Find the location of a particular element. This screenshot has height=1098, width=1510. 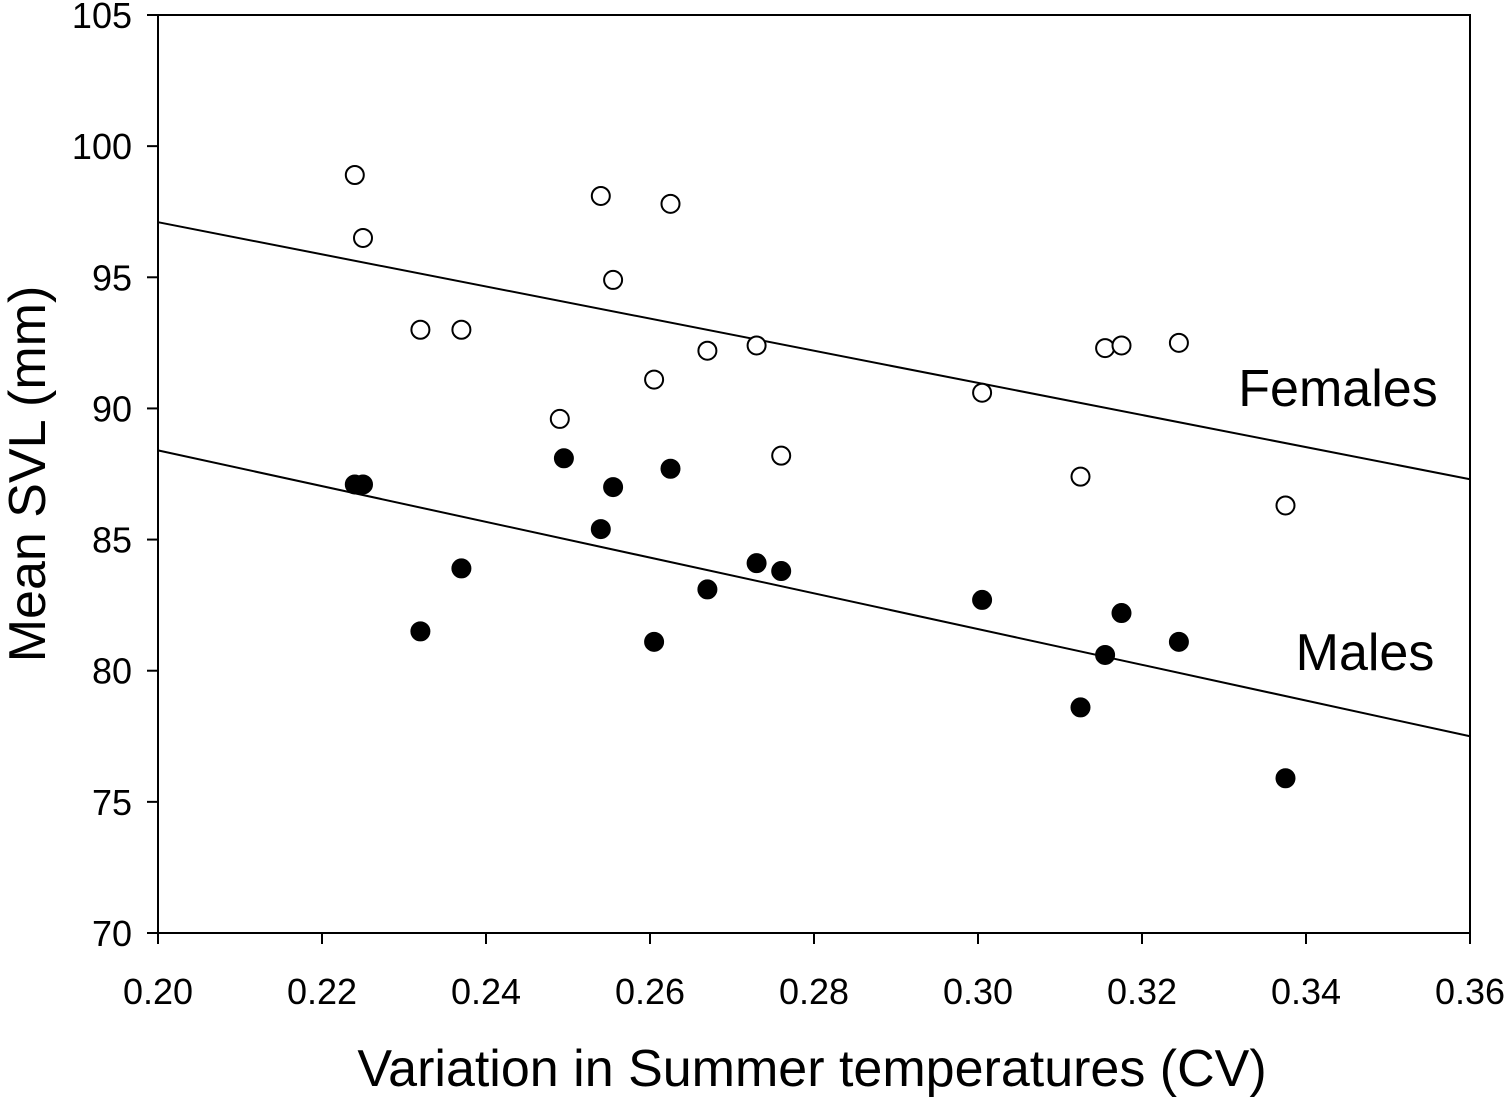

x-tick-label: 0.36 is located at coordinates (1470, 991).